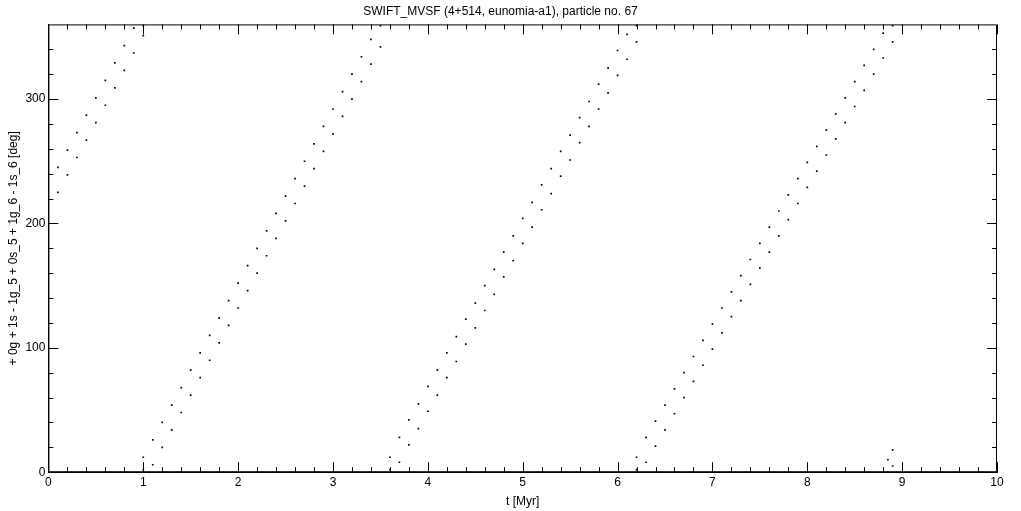  What do you see at coordinates (35, 222) in the screenshot?
I see `y-tick-label: 200` at bounding box center [35, 222].